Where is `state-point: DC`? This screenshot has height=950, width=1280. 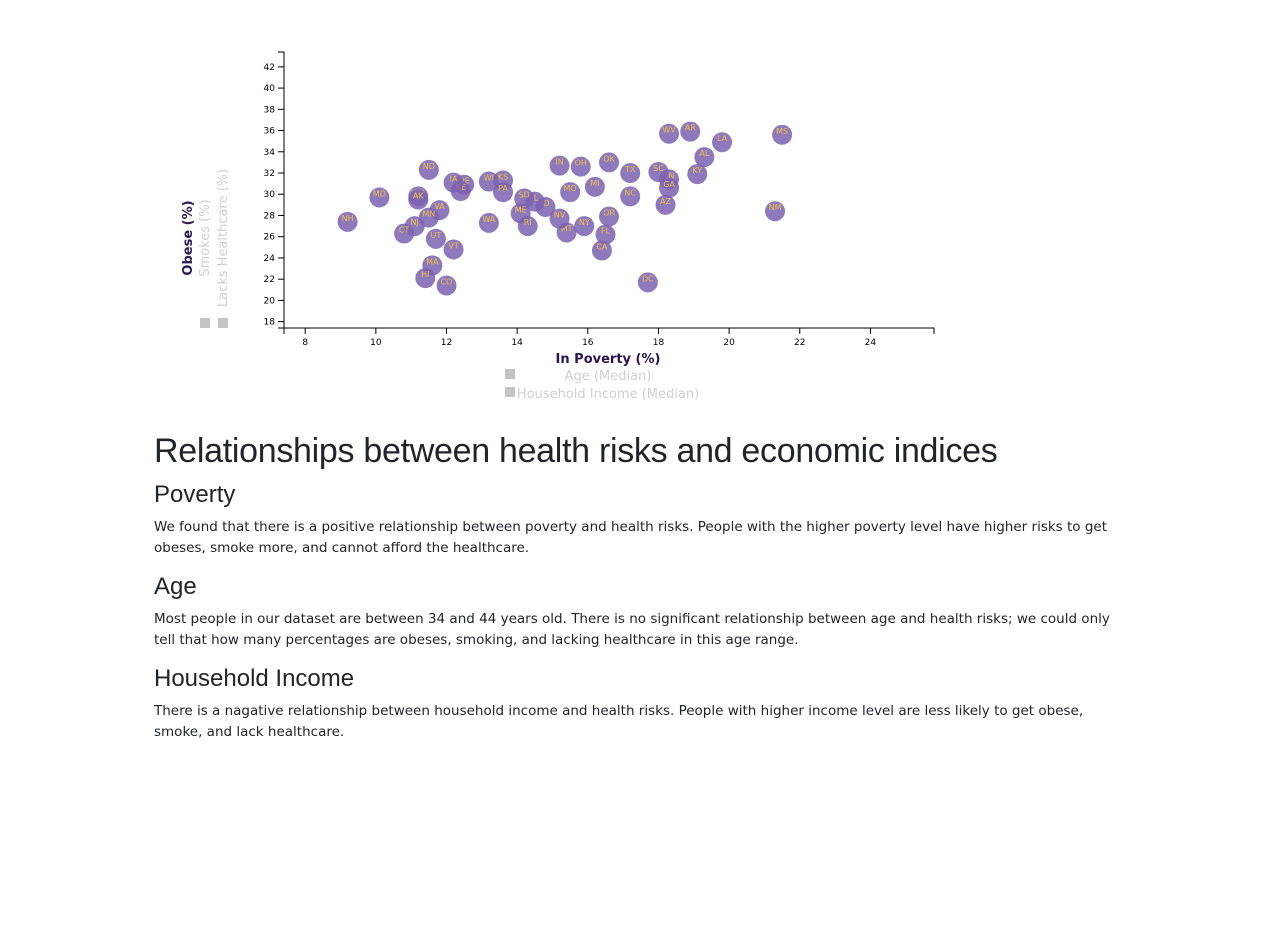 state-point: DC is located at coordinates (647, 282).